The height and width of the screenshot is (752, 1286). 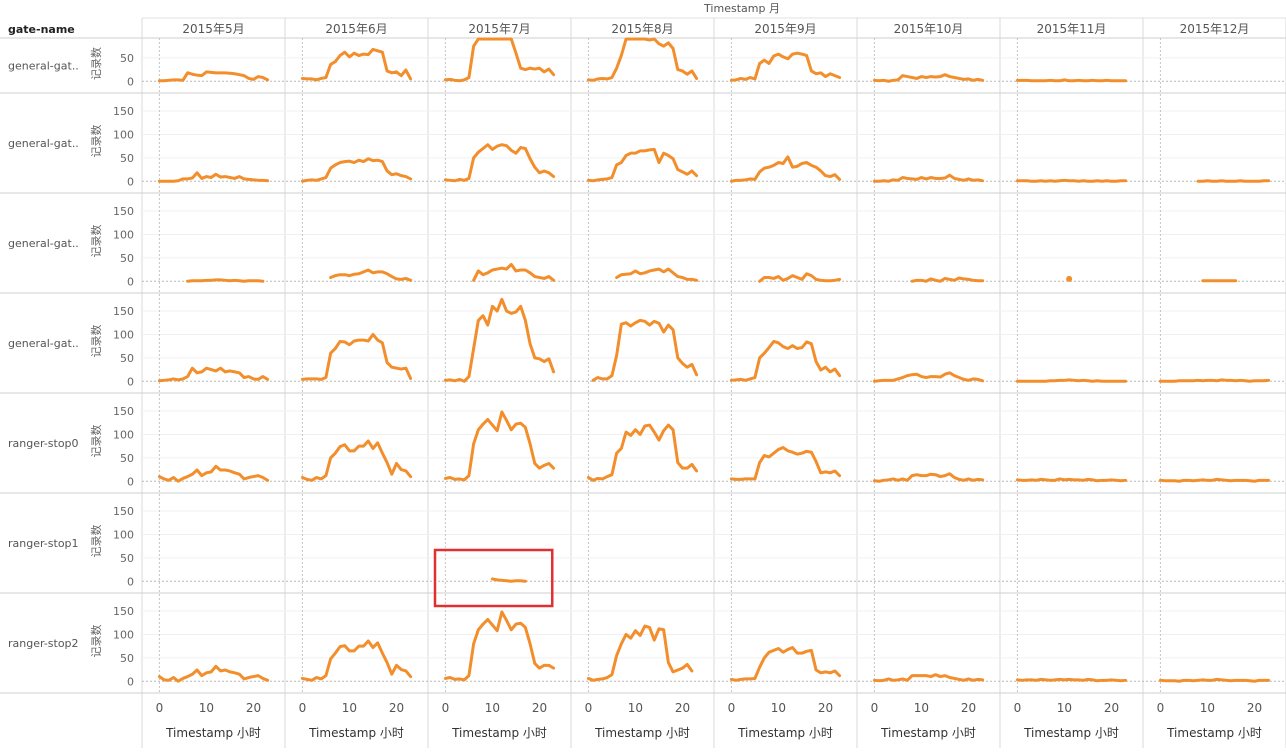 I want to click on column-header: 2015年9月, so click(x=785, y=29).